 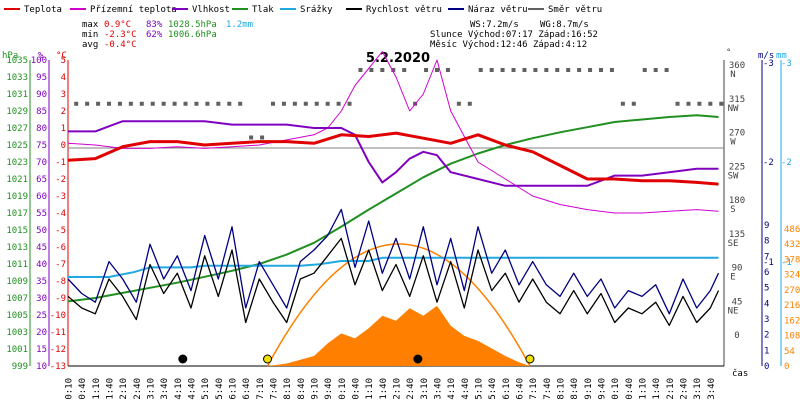 What do you see at coordinates (494, 25) in the screenshot?
I see `wind-ws: WS:7.2m/s` at bounding box center [494, 25].